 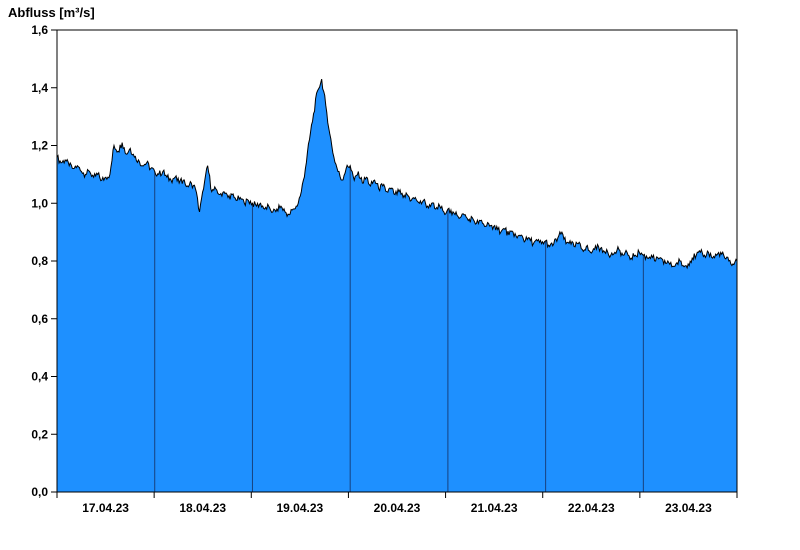 What do you see at coordinates (39, 203) in the screenshot?
I see `y-tick-label: 1,0` at bounding box center [39, 203].